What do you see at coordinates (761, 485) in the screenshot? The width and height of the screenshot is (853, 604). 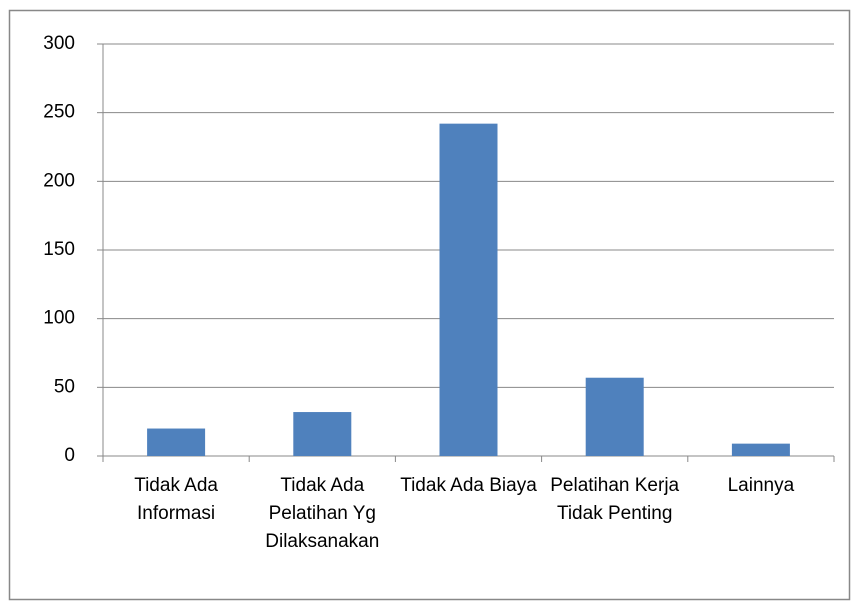 I see `x-tick-label: Lainnya` at bounding box center [761, 485].